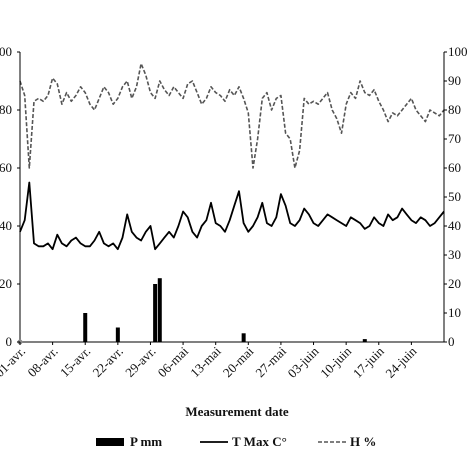 Image resolution: width=474 pixels, height=474 pixels. What do you see at coordinates (454, 283) in the screenshot?
I see `right-tick-label: 20` at bounding box center [454, 283].